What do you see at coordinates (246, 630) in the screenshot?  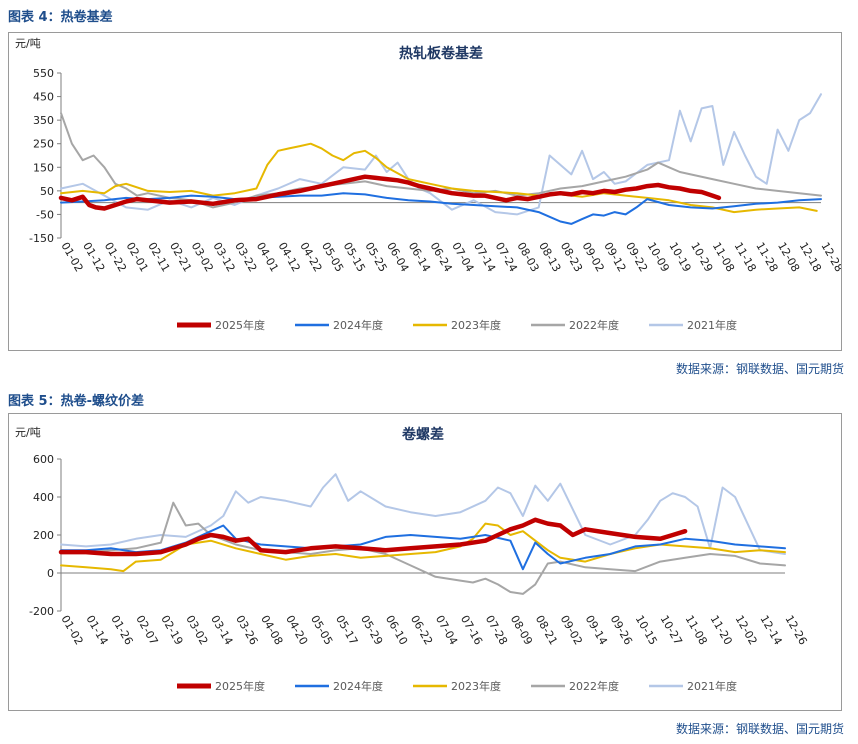 I see `x-tick-label: 03-26` at bounding box center [246, 630].